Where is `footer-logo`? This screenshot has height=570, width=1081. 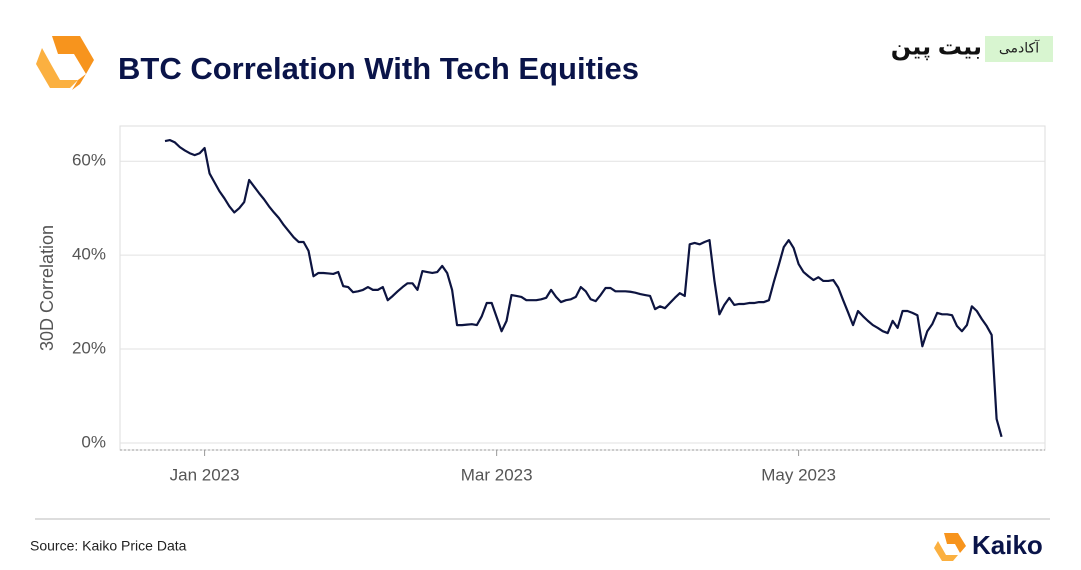 footer-logo is located at coordinates (950, 547).